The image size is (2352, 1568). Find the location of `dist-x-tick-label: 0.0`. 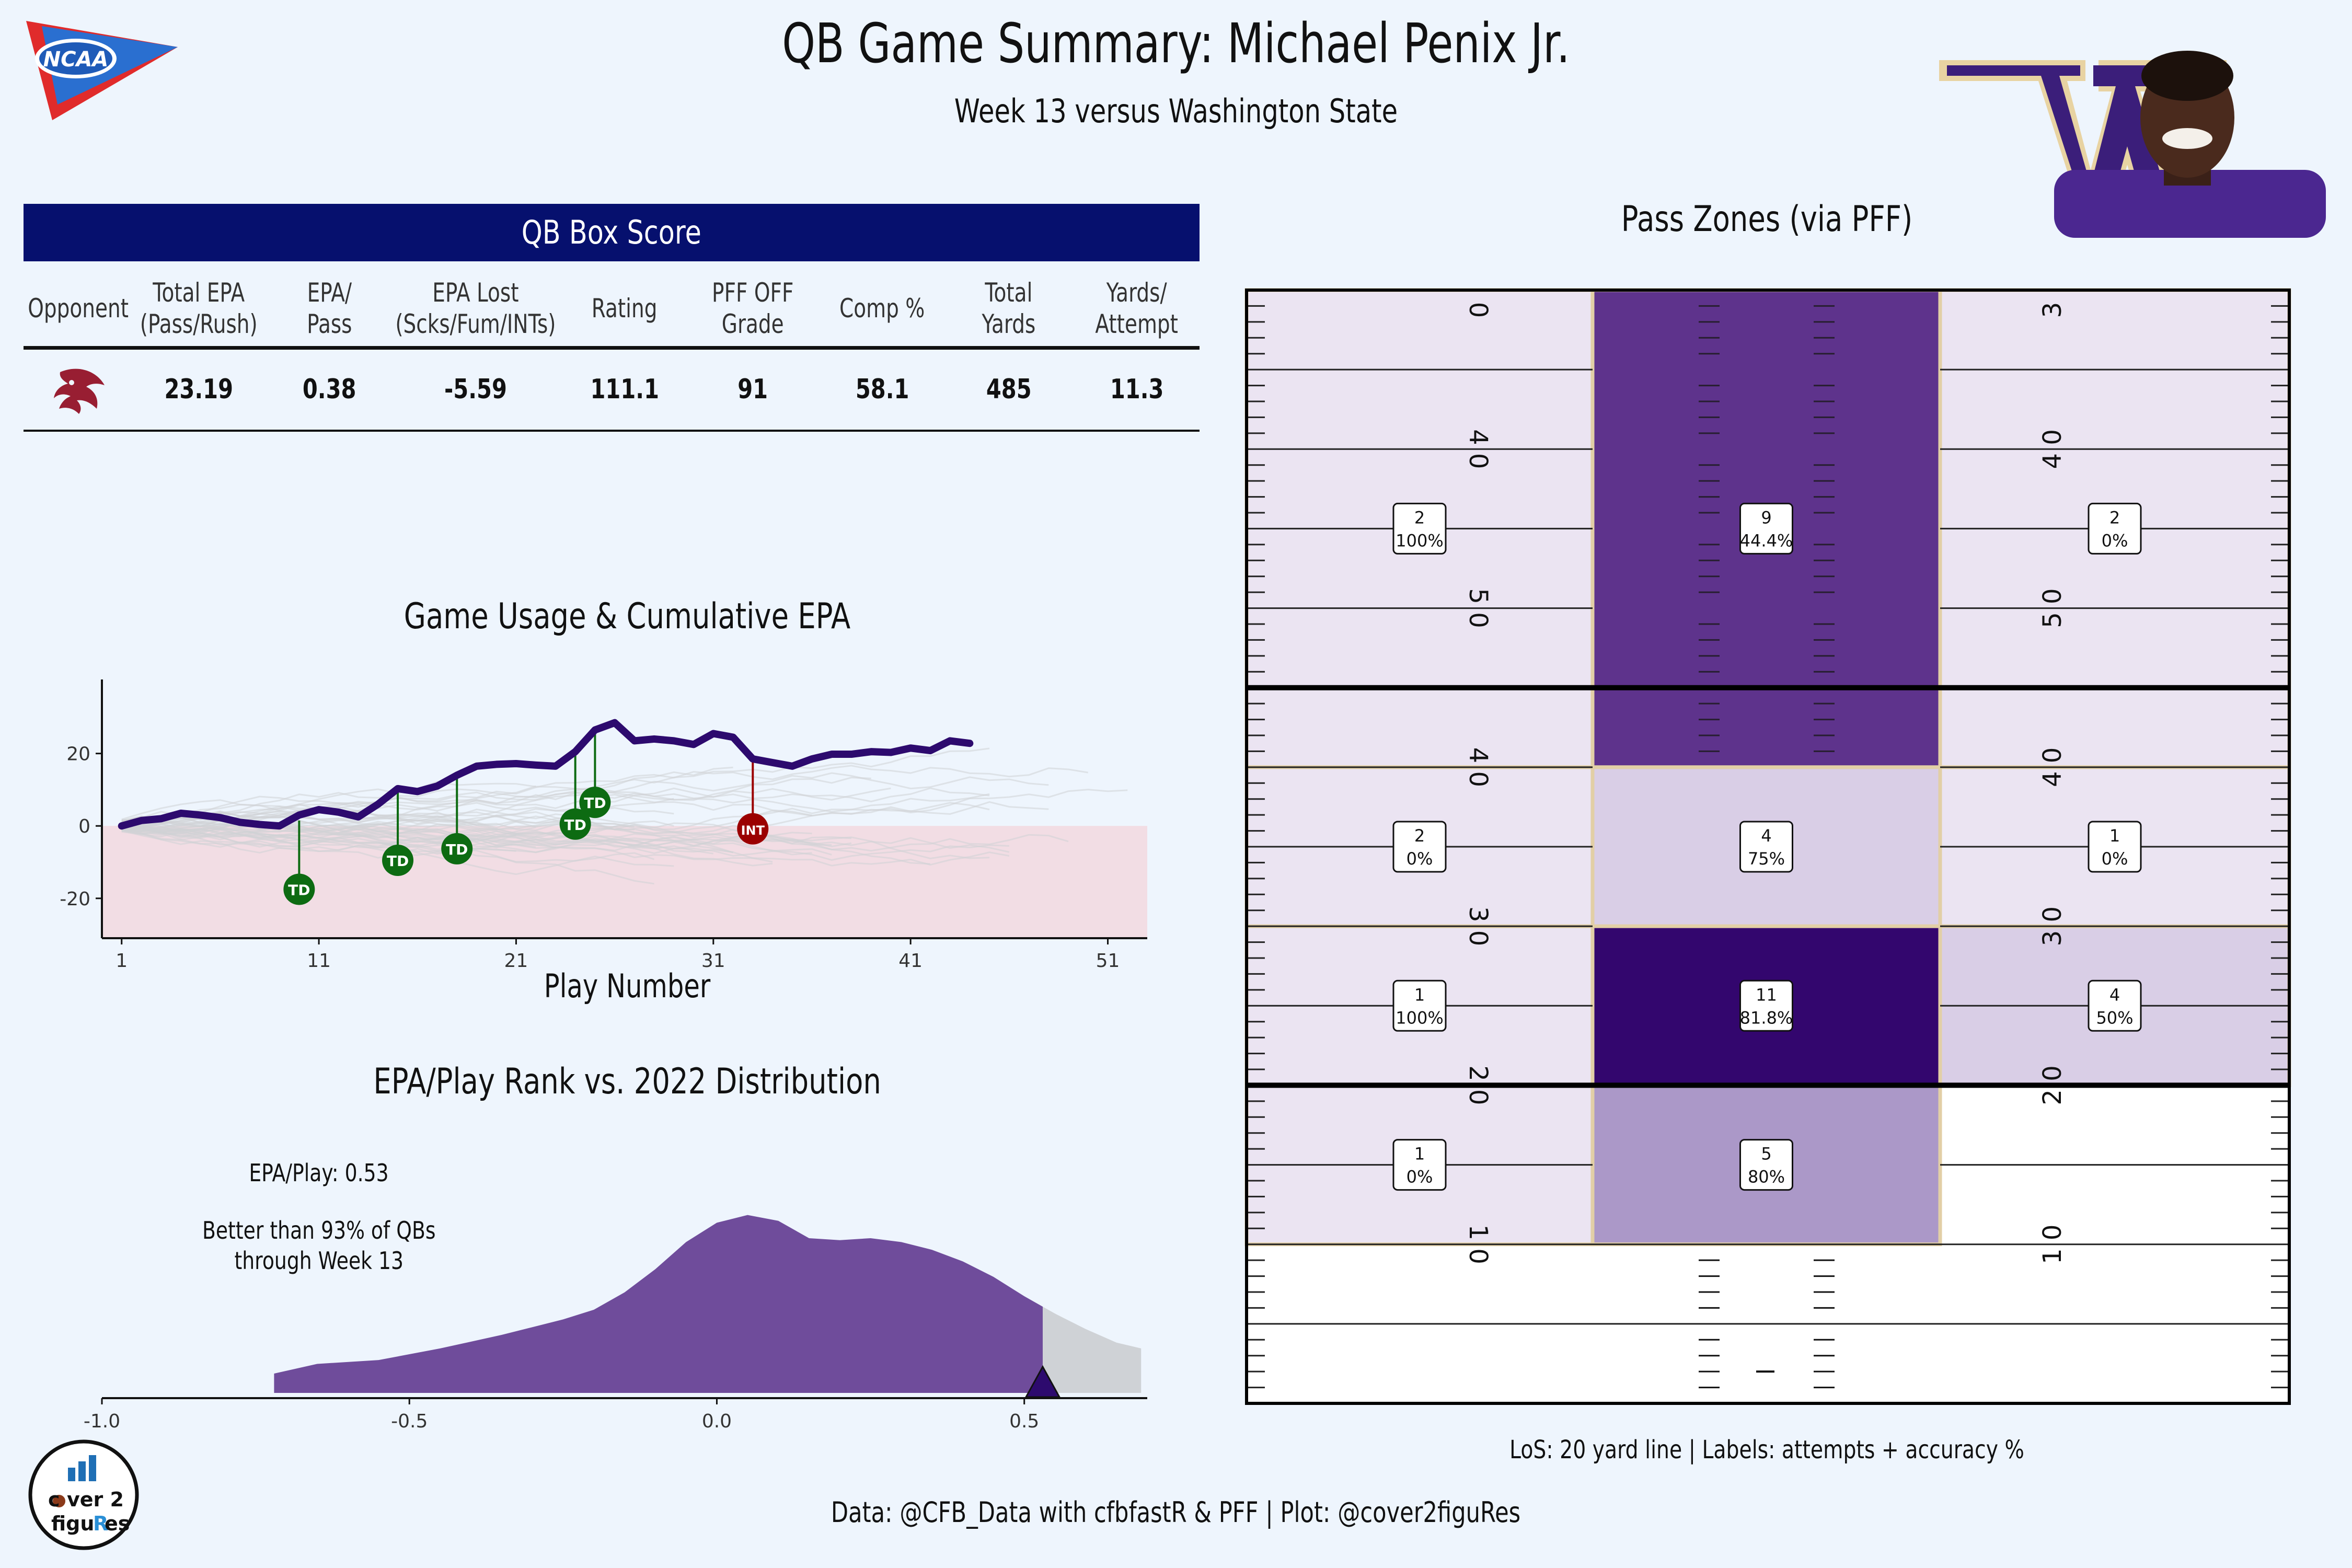

dist-x-tick-label: 0.0 is located at coordinates (717, 1421).